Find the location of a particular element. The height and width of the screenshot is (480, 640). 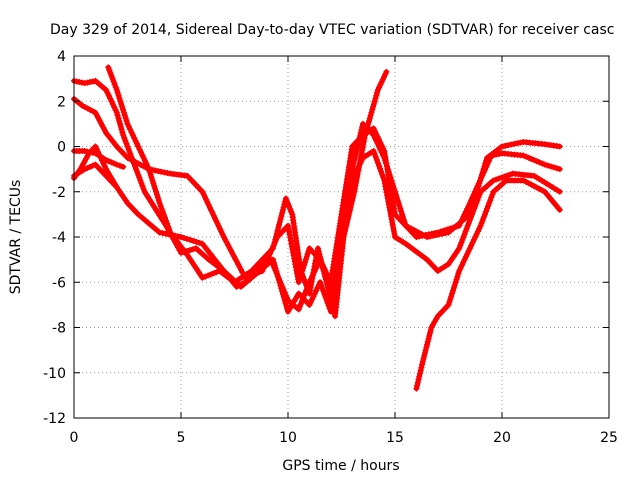

x-tick-label: 10 is located at coordinates (288, 438).